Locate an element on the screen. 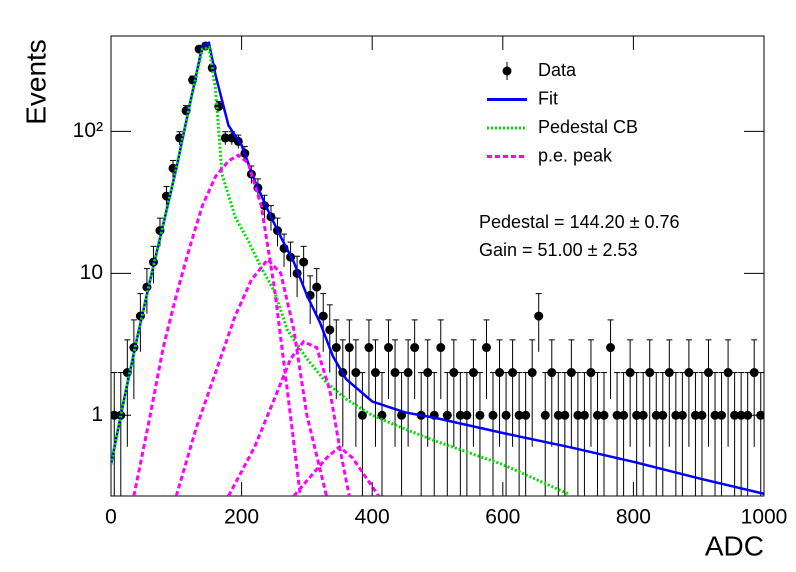  annotation: Pedestal = 144.20 ± 0.76 is located at coordinates (579, 222).